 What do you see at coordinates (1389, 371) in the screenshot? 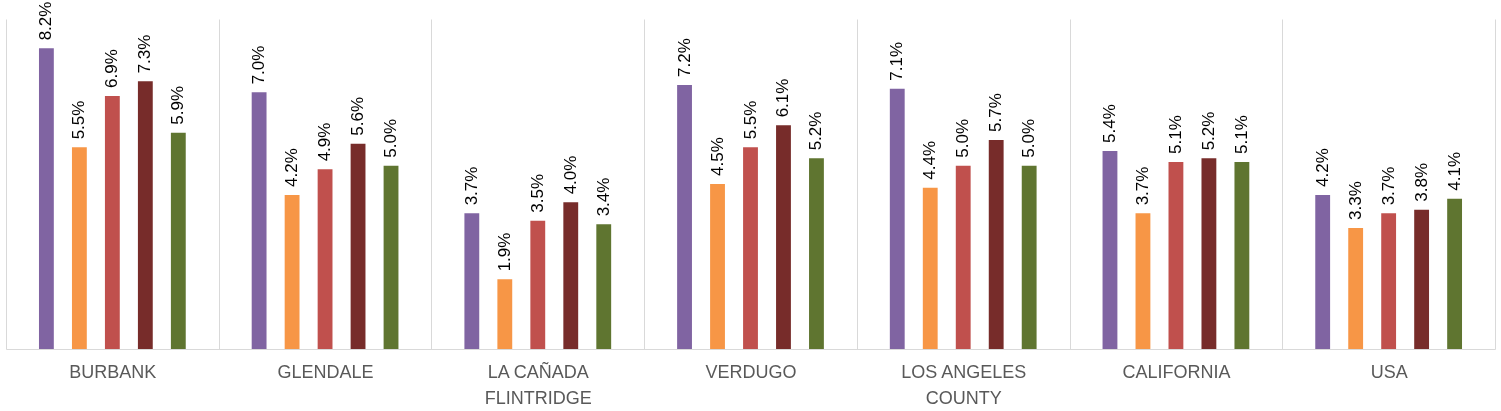
I see `x-tick-label: USA` at bounding box center [1389, 371].